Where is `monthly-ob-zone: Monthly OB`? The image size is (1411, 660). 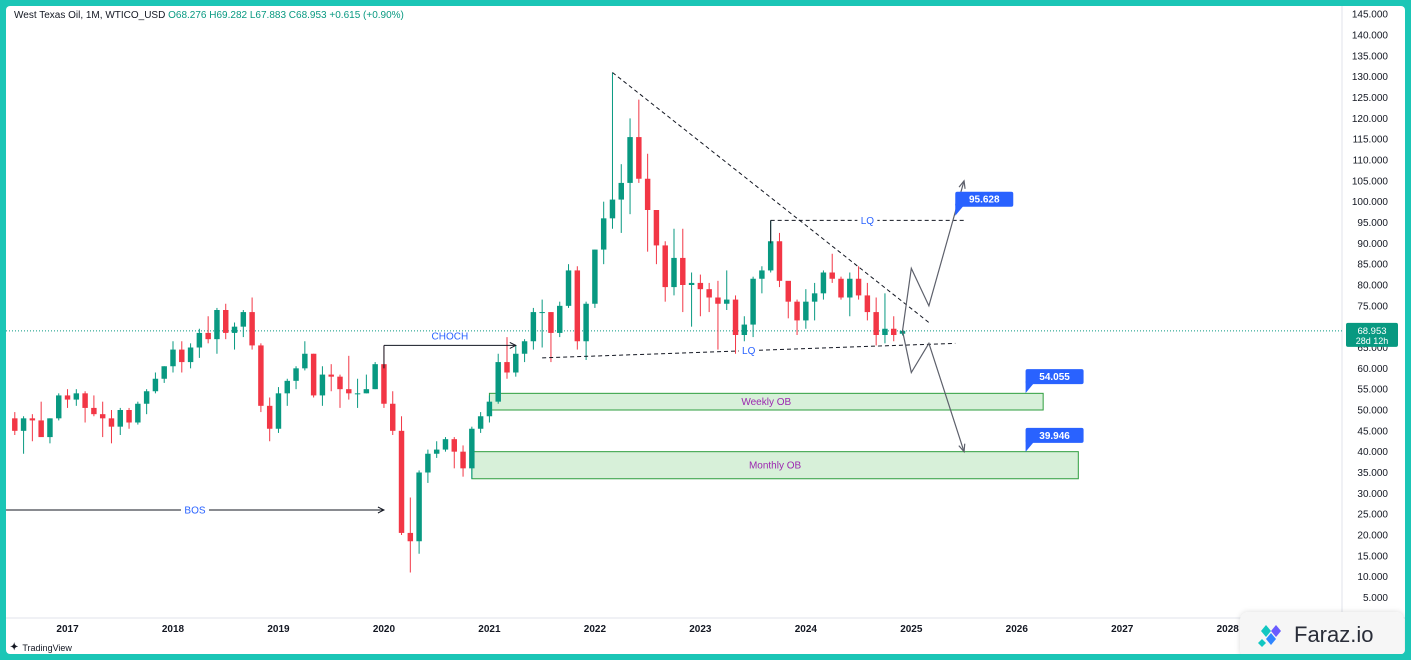
monthly-ob-zone: Monthly OB is located at coordinates (775, 465).